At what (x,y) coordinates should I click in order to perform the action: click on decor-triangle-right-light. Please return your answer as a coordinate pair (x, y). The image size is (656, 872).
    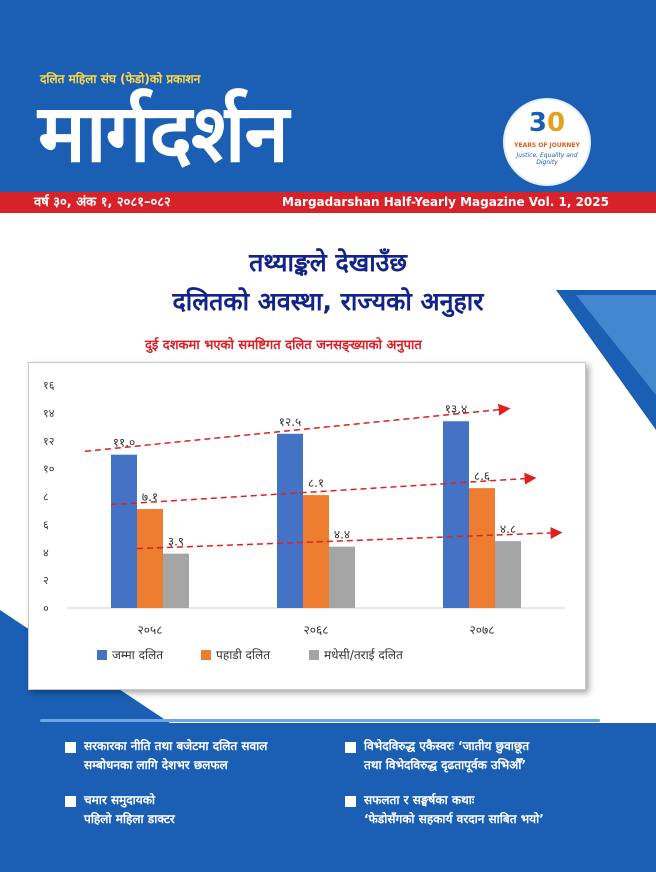
    Looking at the image, I should click on (616, 345).